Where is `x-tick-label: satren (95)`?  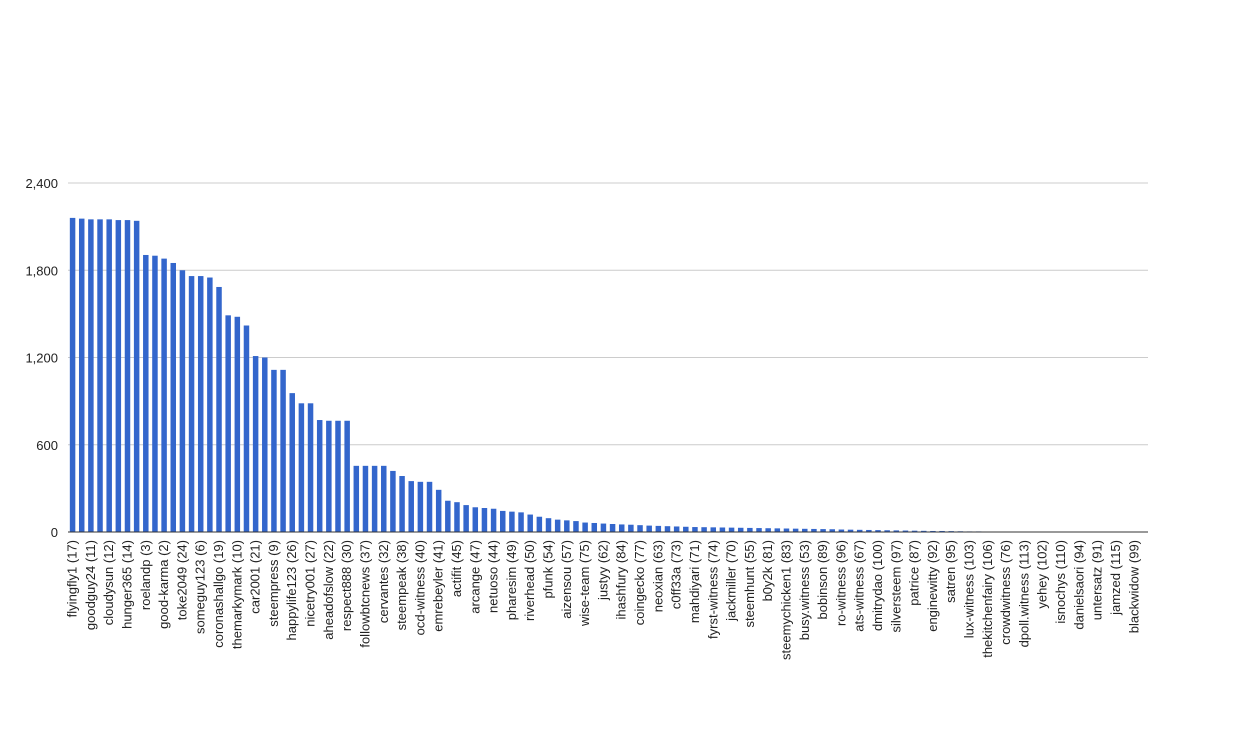
x-tick-label: satren (95) is located at coordinates (950, 571).